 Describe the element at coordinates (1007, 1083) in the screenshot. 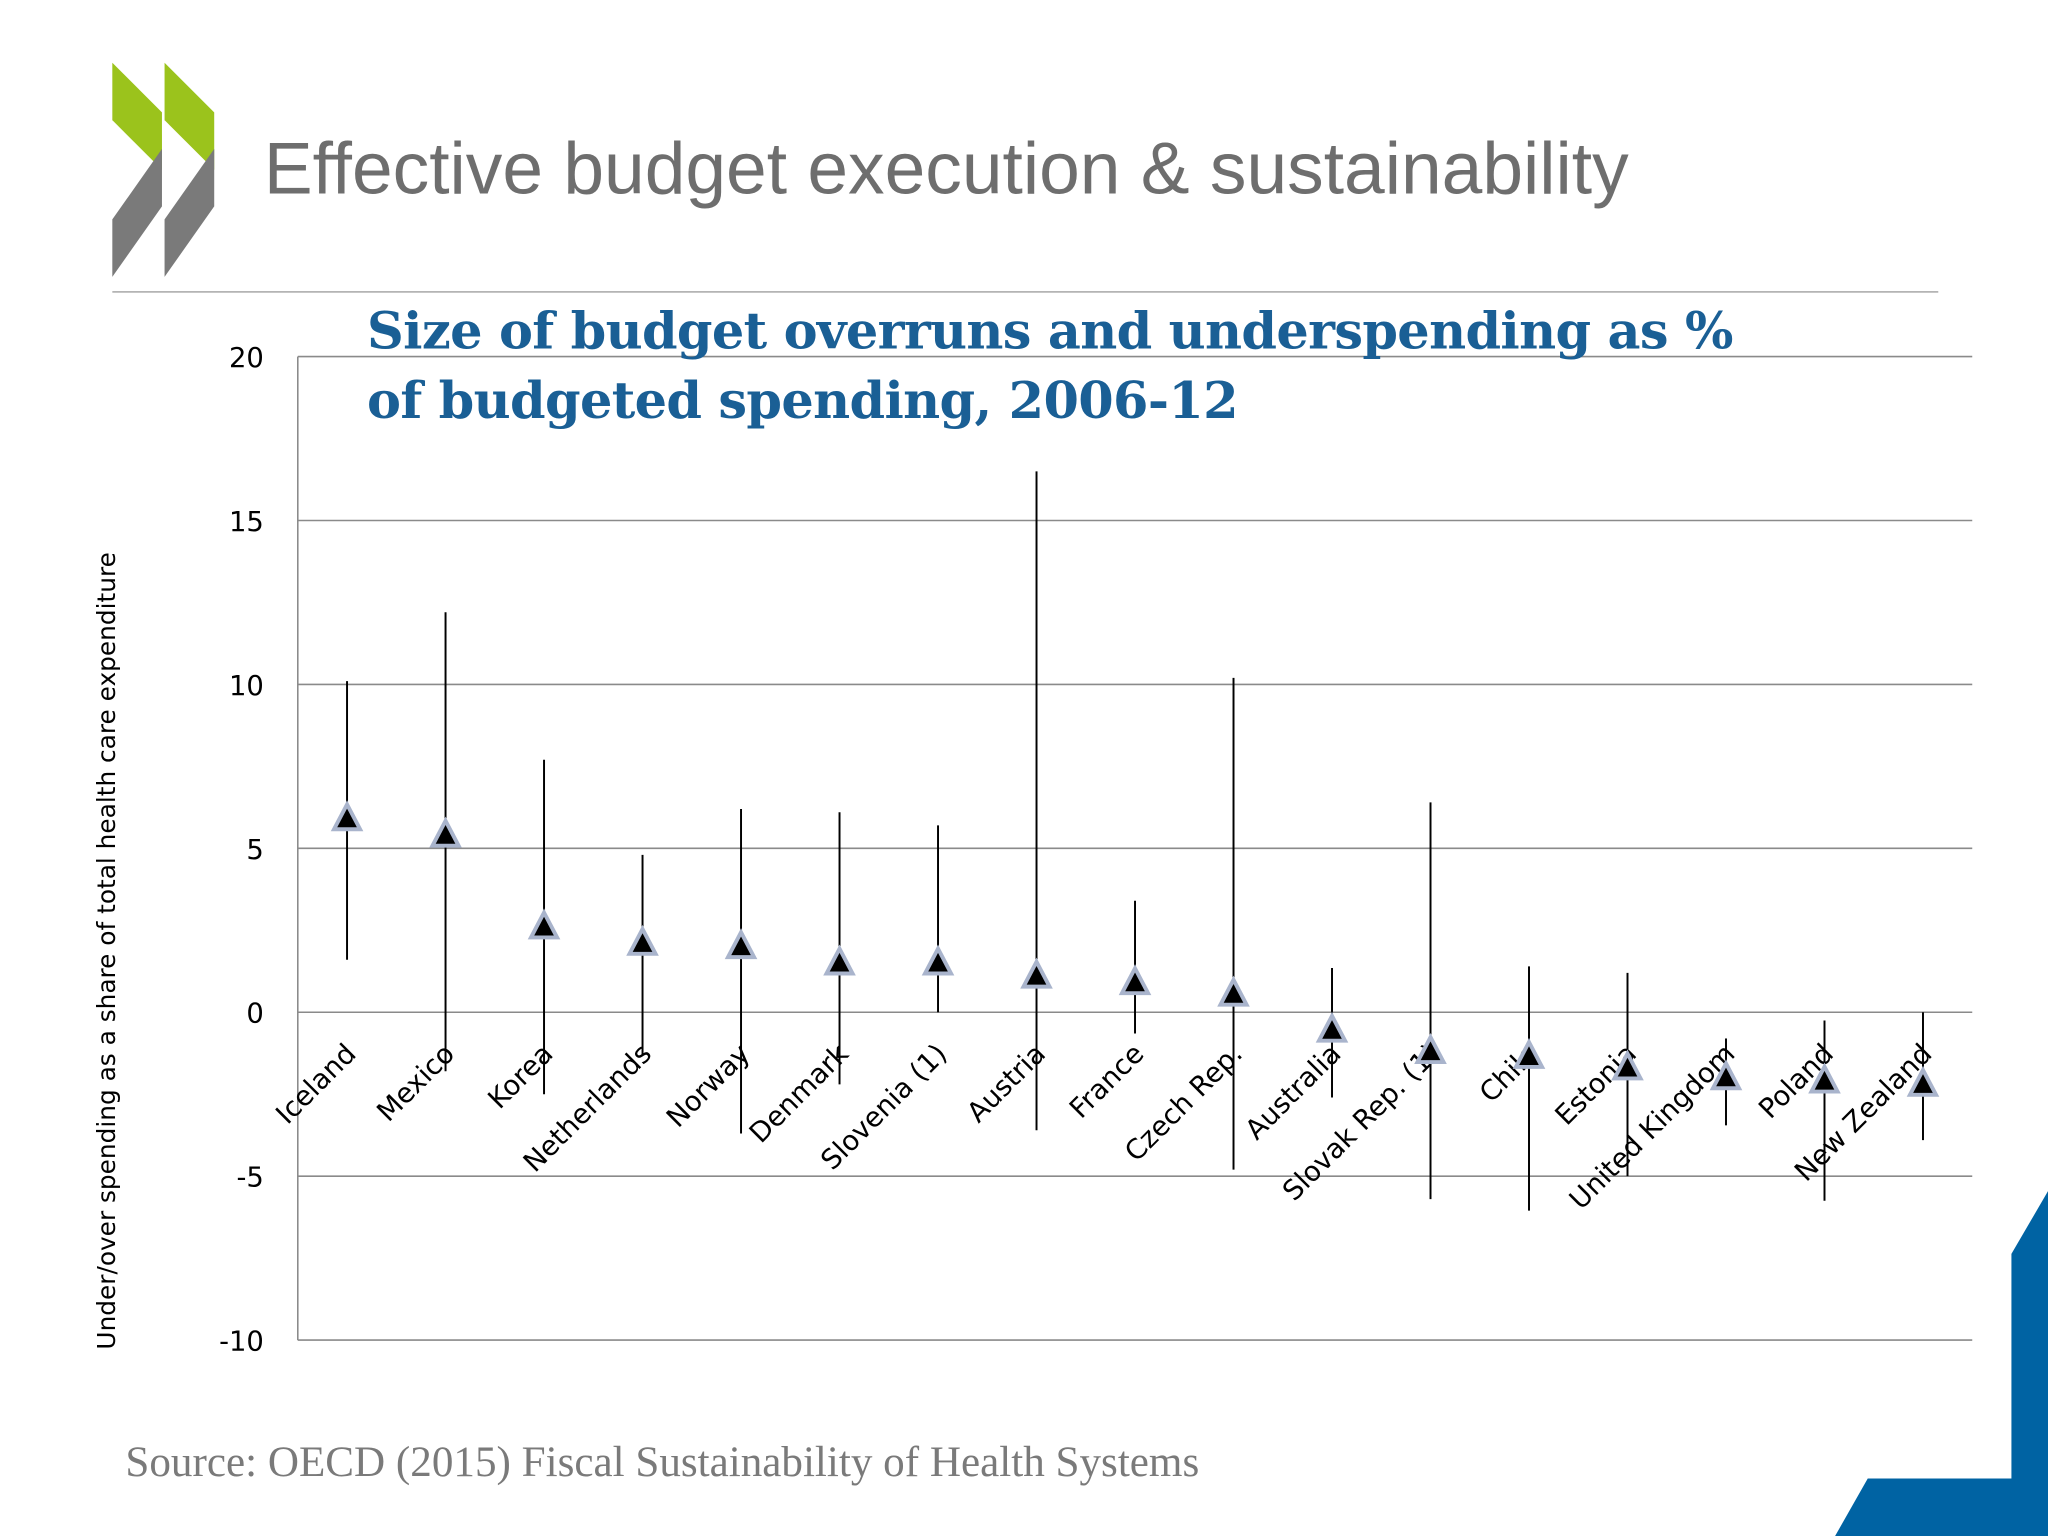

I see `x-tick-label: Austria` at that location.